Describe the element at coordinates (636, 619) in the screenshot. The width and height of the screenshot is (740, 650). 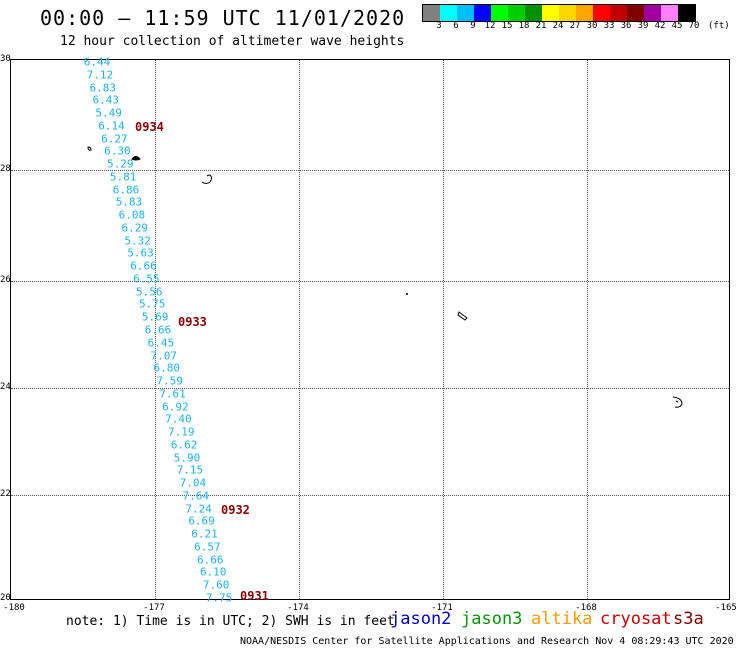
I see `satellite-cryosat: cryosat` at that location.